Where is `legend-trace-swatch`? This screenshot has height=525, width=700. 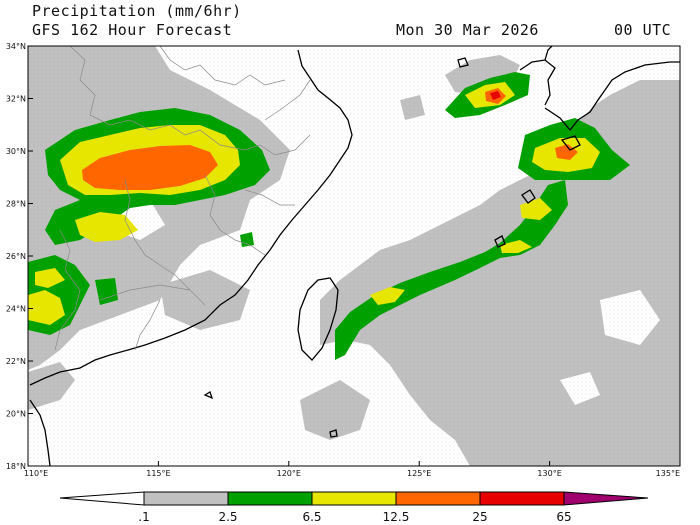
legend-trace-swatch is located at coordinates (102, 498).